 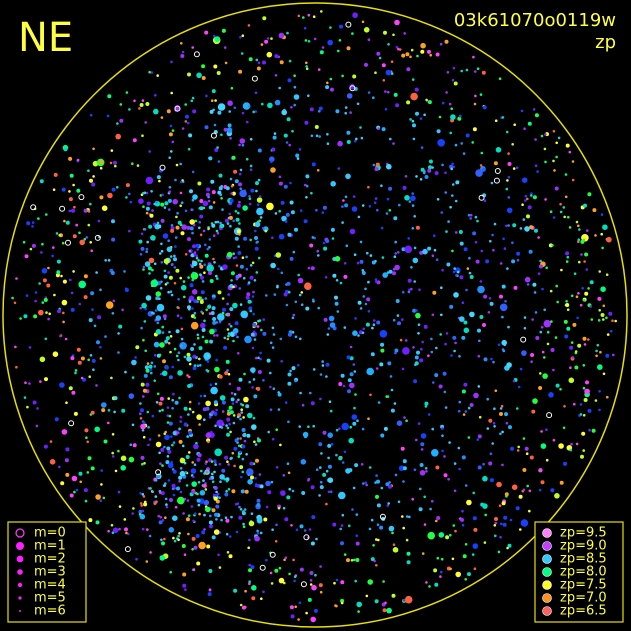 What do you see at coordinates (50, 598) in the screenshot?
I see `magnitude-label: m=5` at bounding box center [50, 598].